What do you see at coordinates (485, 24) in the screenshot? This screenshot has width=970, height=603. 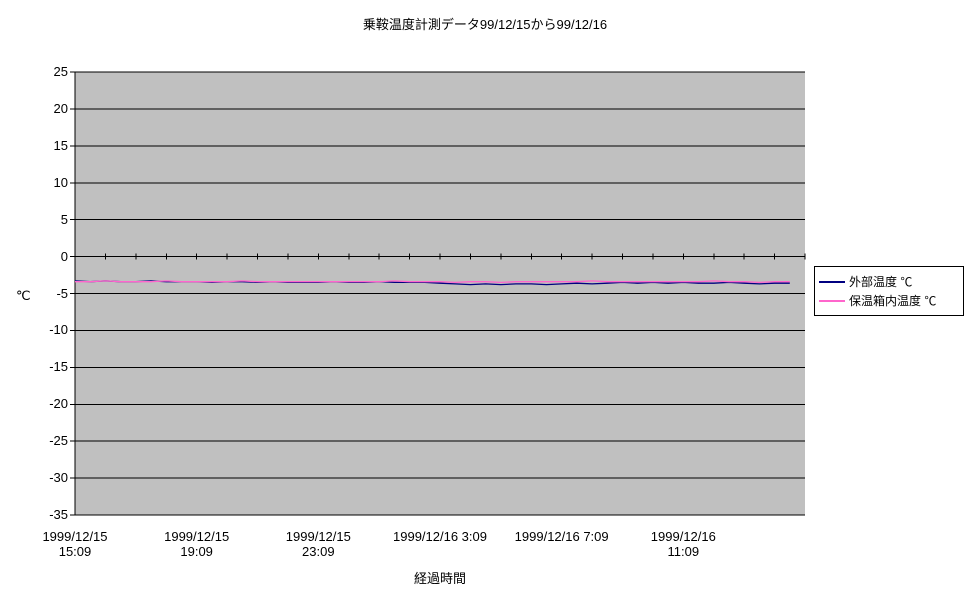 I see `chart-title: 乗鞍温度計測データ99/12/15から99/12/16` at bounding box center [485, 24].